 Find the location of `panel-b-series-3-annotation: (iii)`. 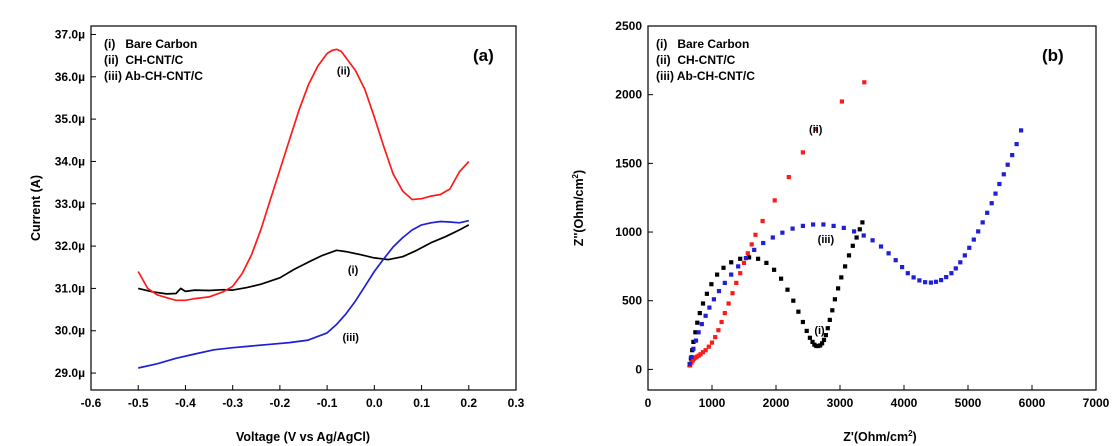

panel-b-series-3-annotation: (iii) is located at coordinates (826, 240).